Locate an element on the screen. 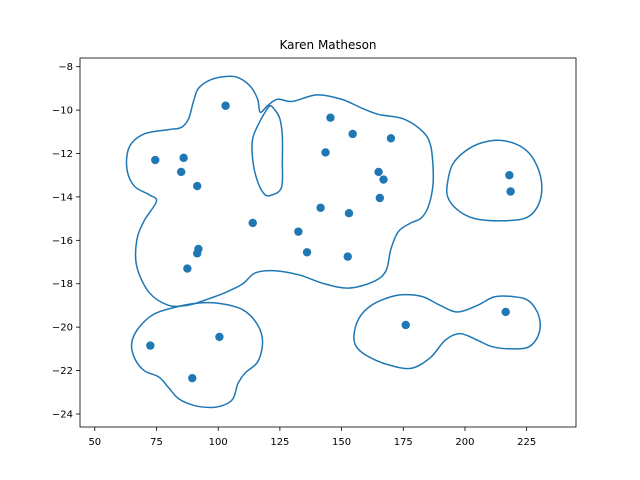 The height and width of the screenshot is (480, 640). x-tick-label: 50 is located at coordinates (94, 442).